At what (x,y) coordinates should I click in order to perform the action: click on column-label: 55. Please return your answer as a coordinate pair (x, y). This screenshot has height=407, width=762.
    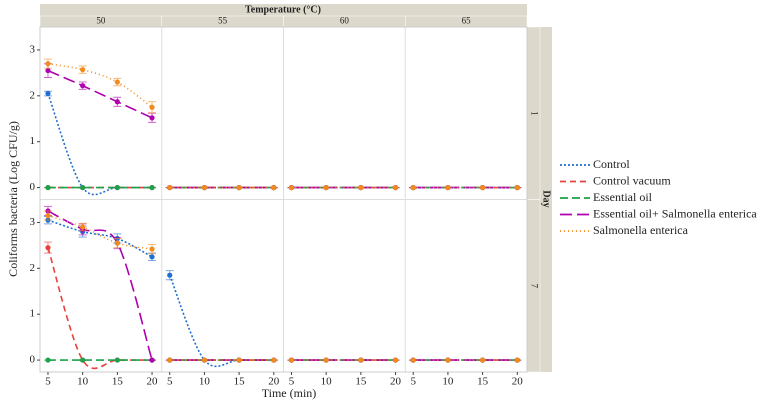
    Looking at the image, I should click on (223, 21).